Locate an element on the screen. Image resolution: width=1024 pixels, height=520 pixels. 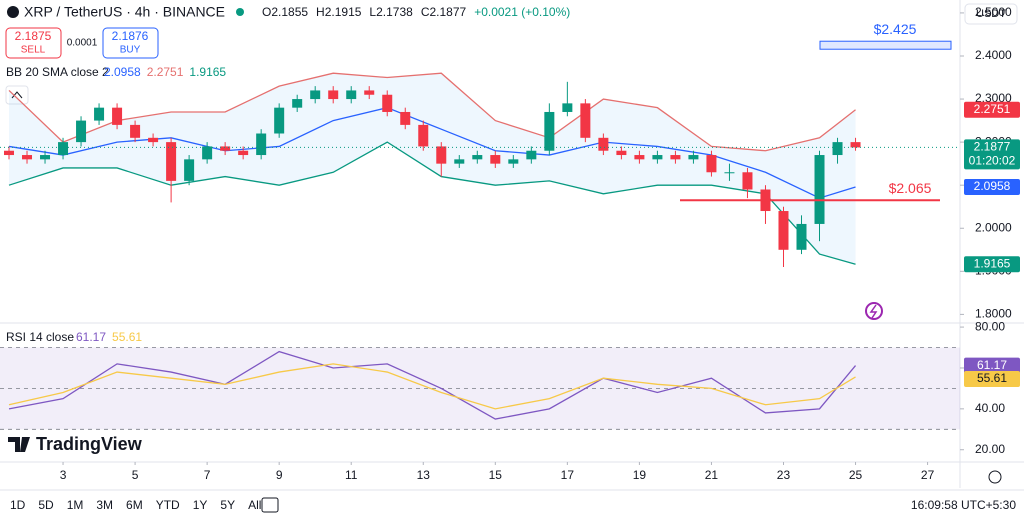
lower-tag is located at coordinates (992, 264).